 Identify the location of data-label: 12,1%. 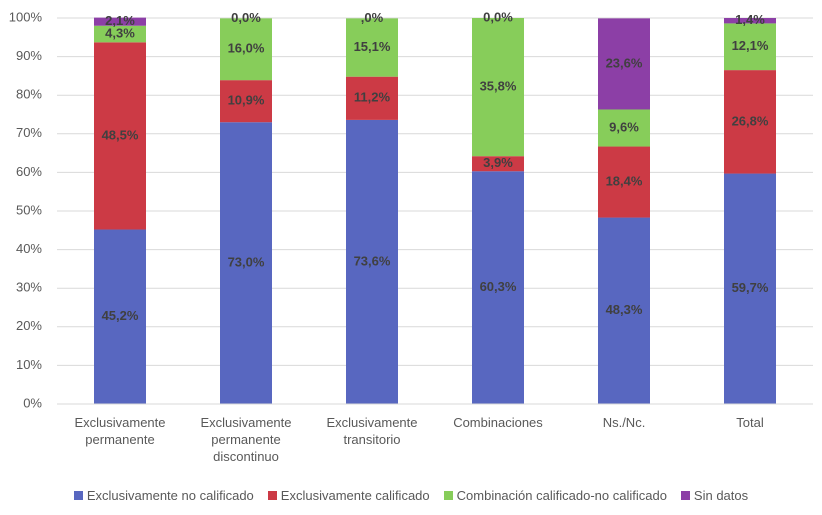
(750, 45).